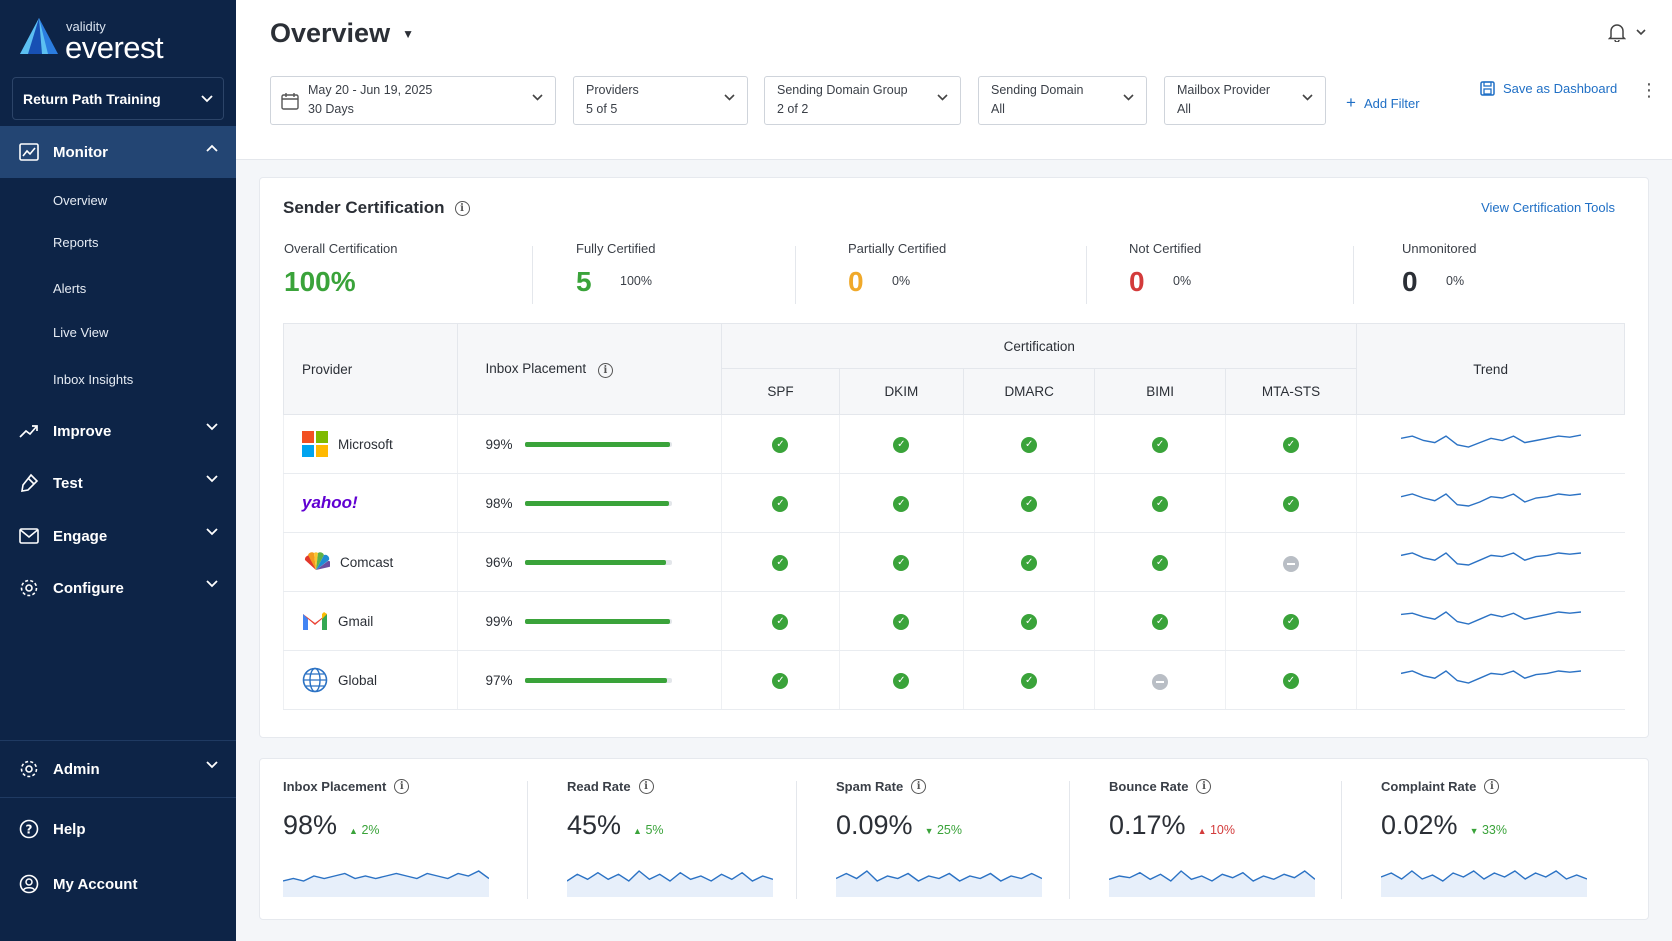  I want to click on trend-up-icon, so click(29, 431).